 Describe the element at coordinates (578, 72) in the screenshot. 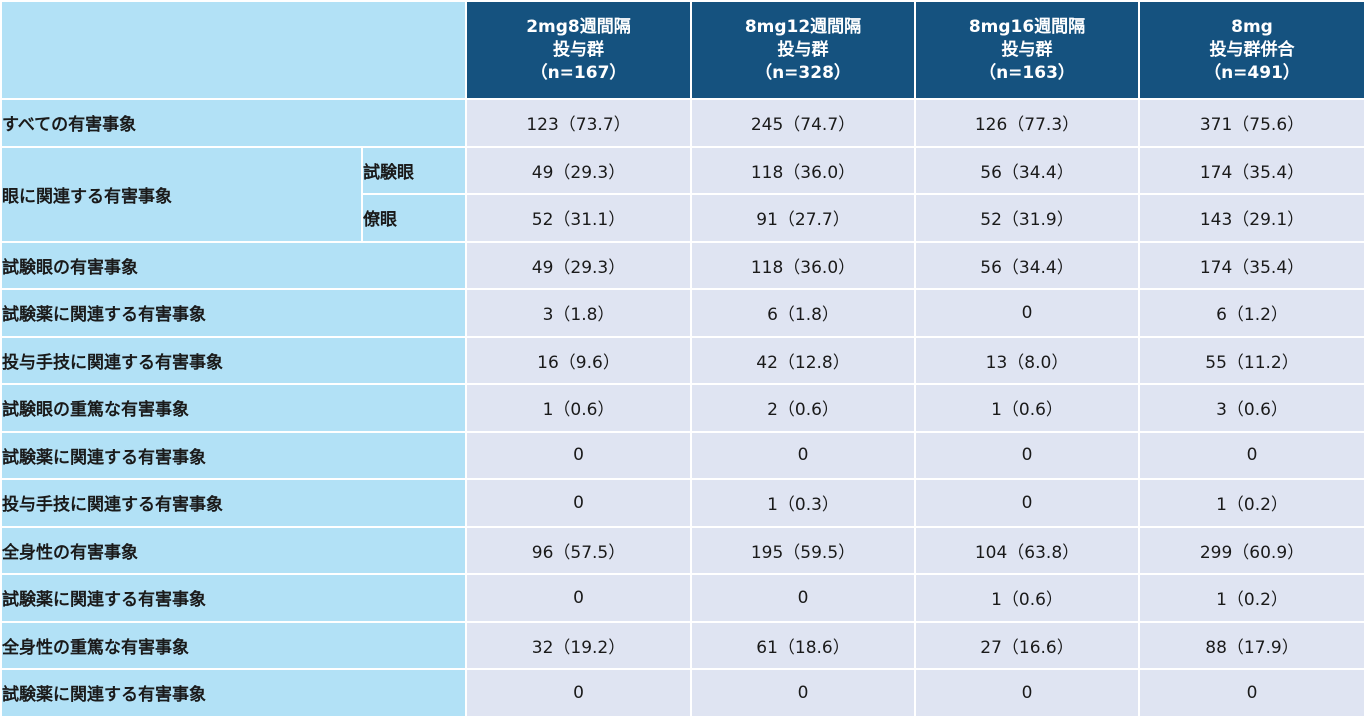

I see `column-header-line: （n=167）` at that location.